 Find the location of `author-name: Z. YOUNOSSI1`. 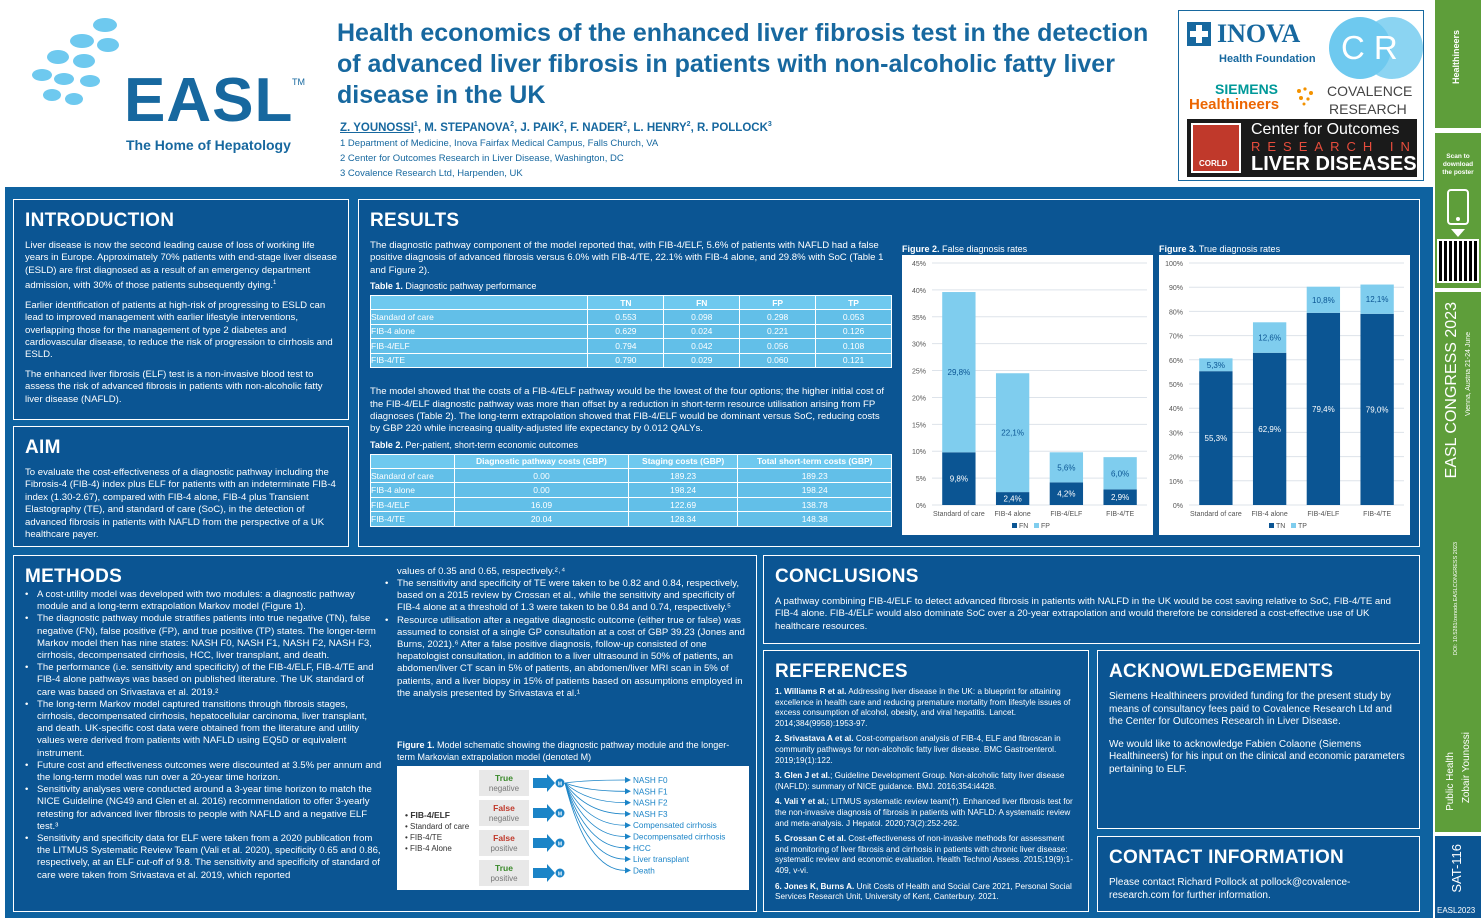

author-name: Z. YOUNOSSI1 is located at coordinates (379, 127).